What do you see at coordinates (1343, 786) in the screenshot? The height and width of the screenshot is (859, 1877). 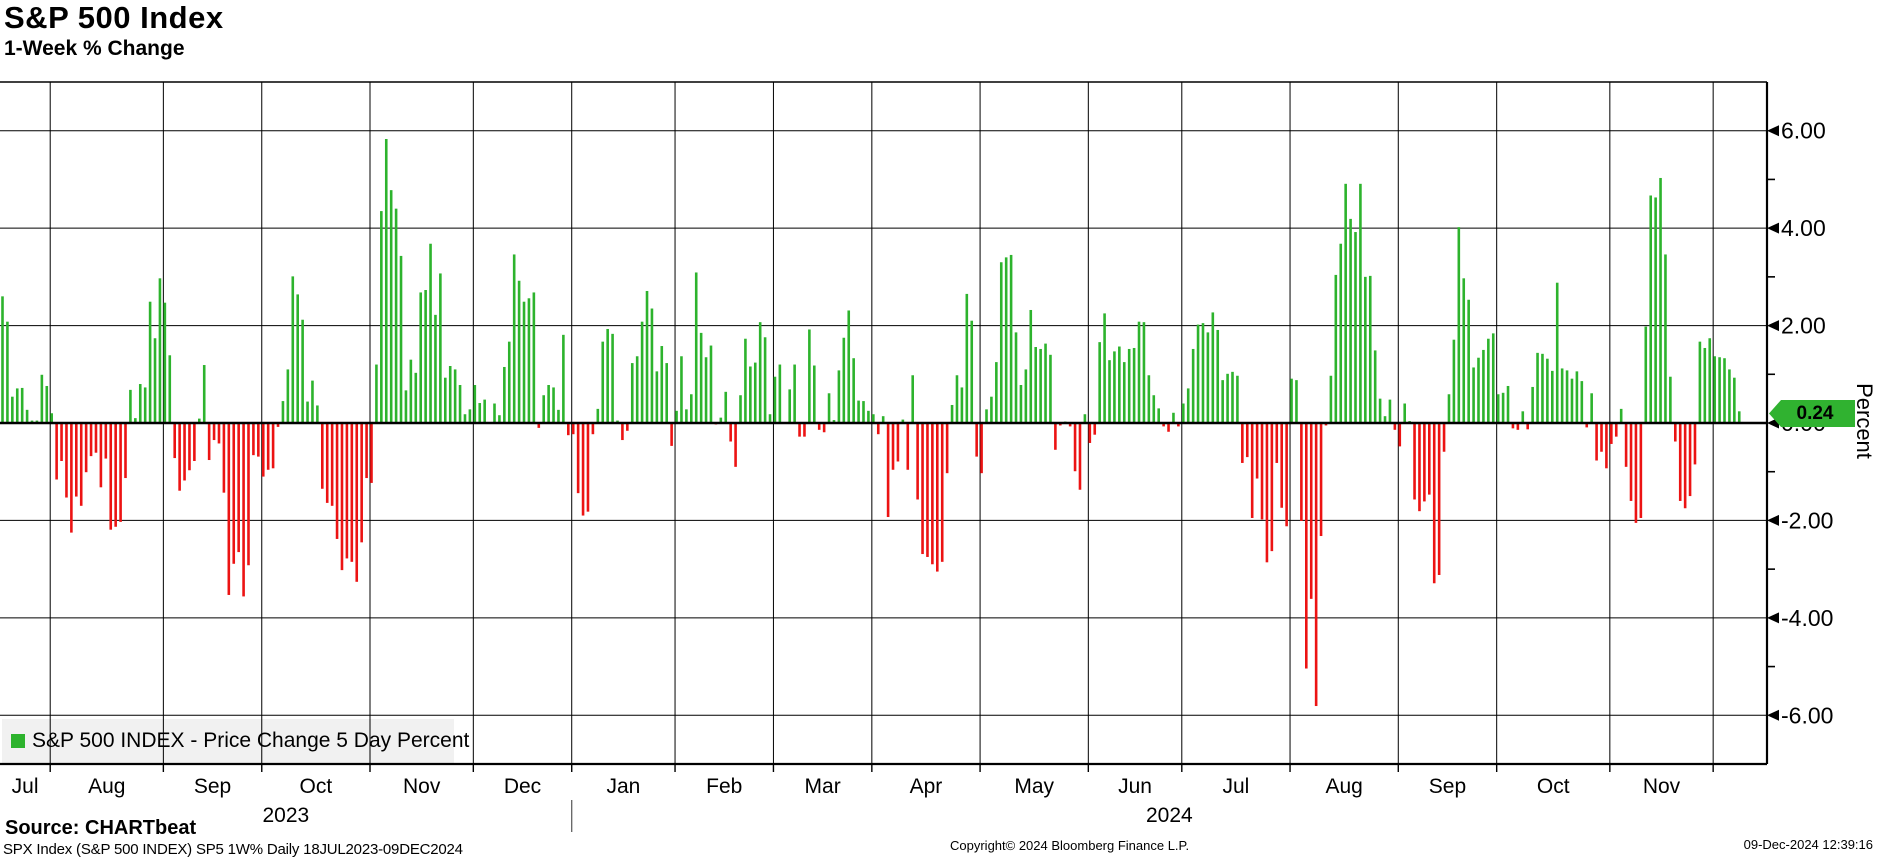 I see `svg-text: Aug` at bounding box center [1343, 786].